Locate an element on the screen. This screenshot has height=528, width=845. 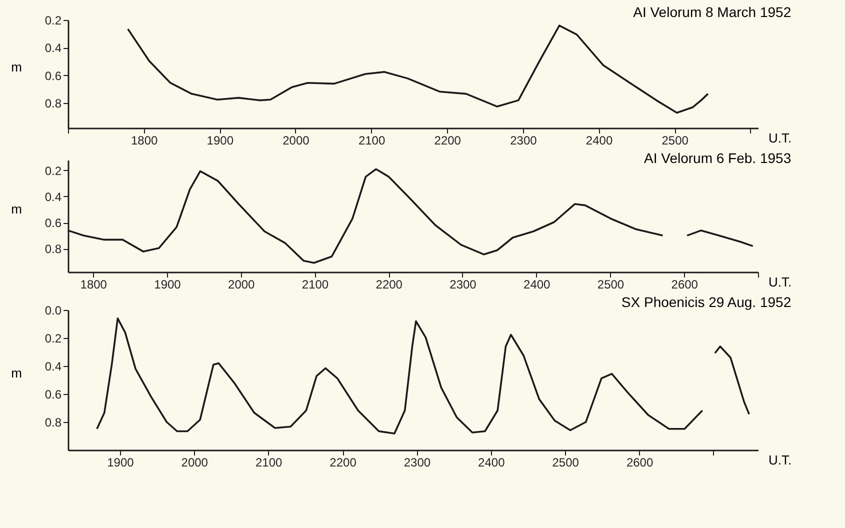
line-series is located at coordinates (418, 69).